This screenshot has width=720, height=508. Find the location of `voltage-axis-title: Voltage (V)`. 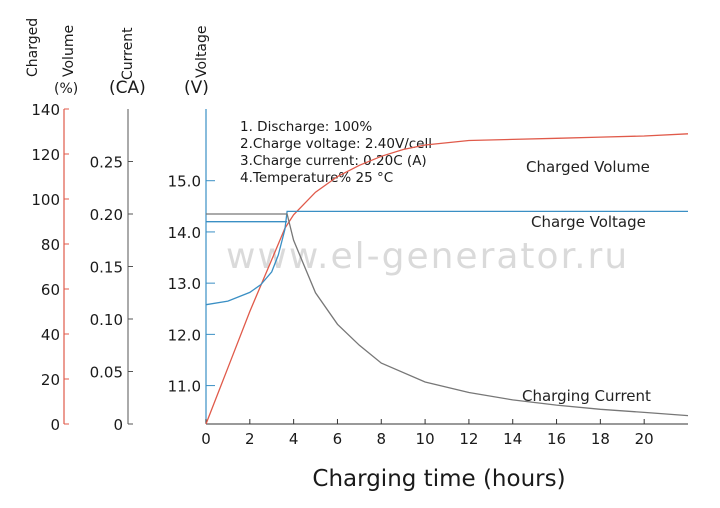

voltage-axis-title: Voltage (V) is located at coordinates (197, 61).